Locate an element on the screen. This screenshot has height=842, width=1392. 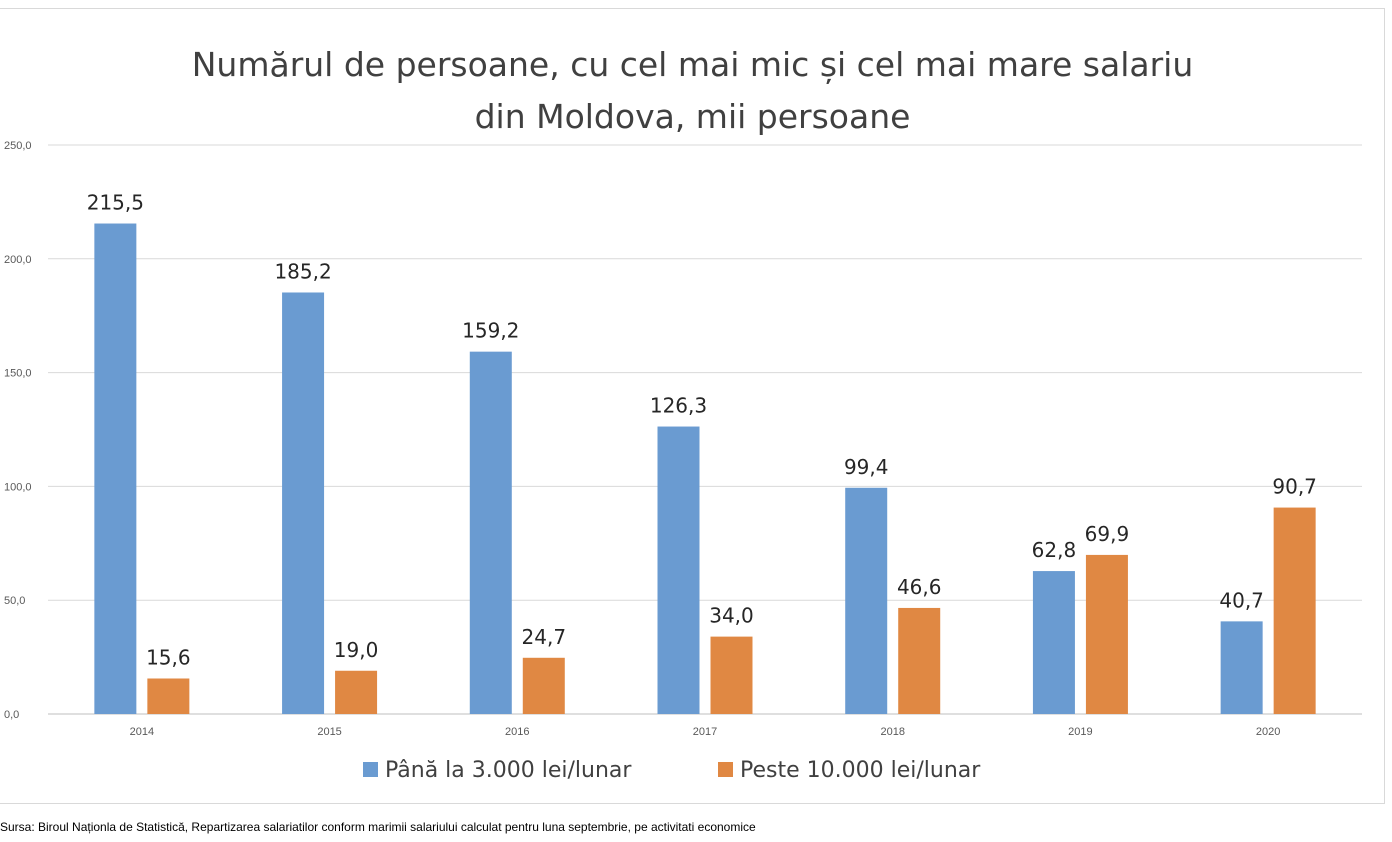
bar-over-10000-2015 is located at coordinates (356, 692).